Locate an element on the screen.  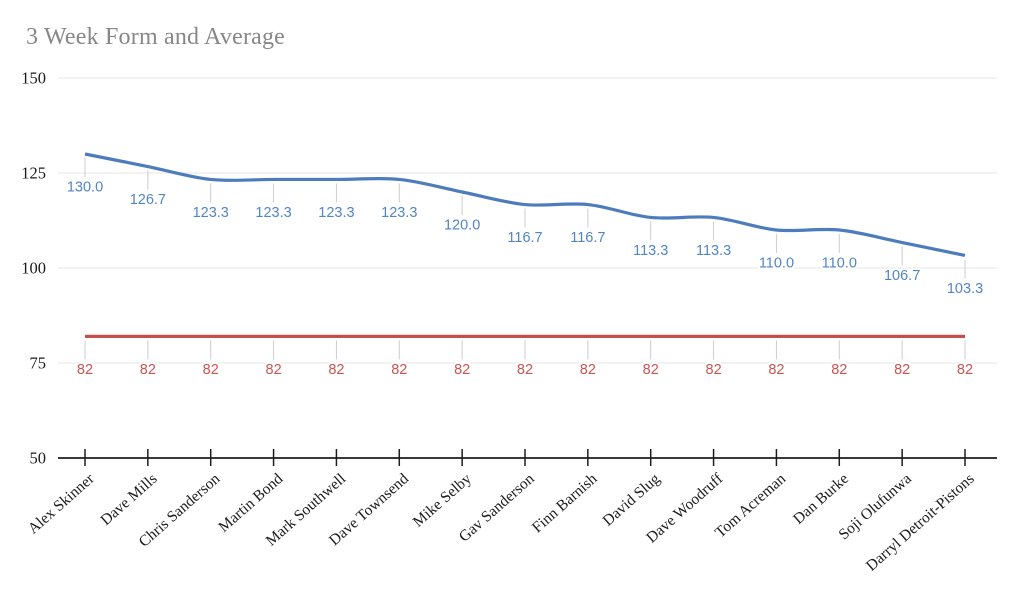
x-axis-category-label: Finn Barnish is located at coordinates (565, 503).